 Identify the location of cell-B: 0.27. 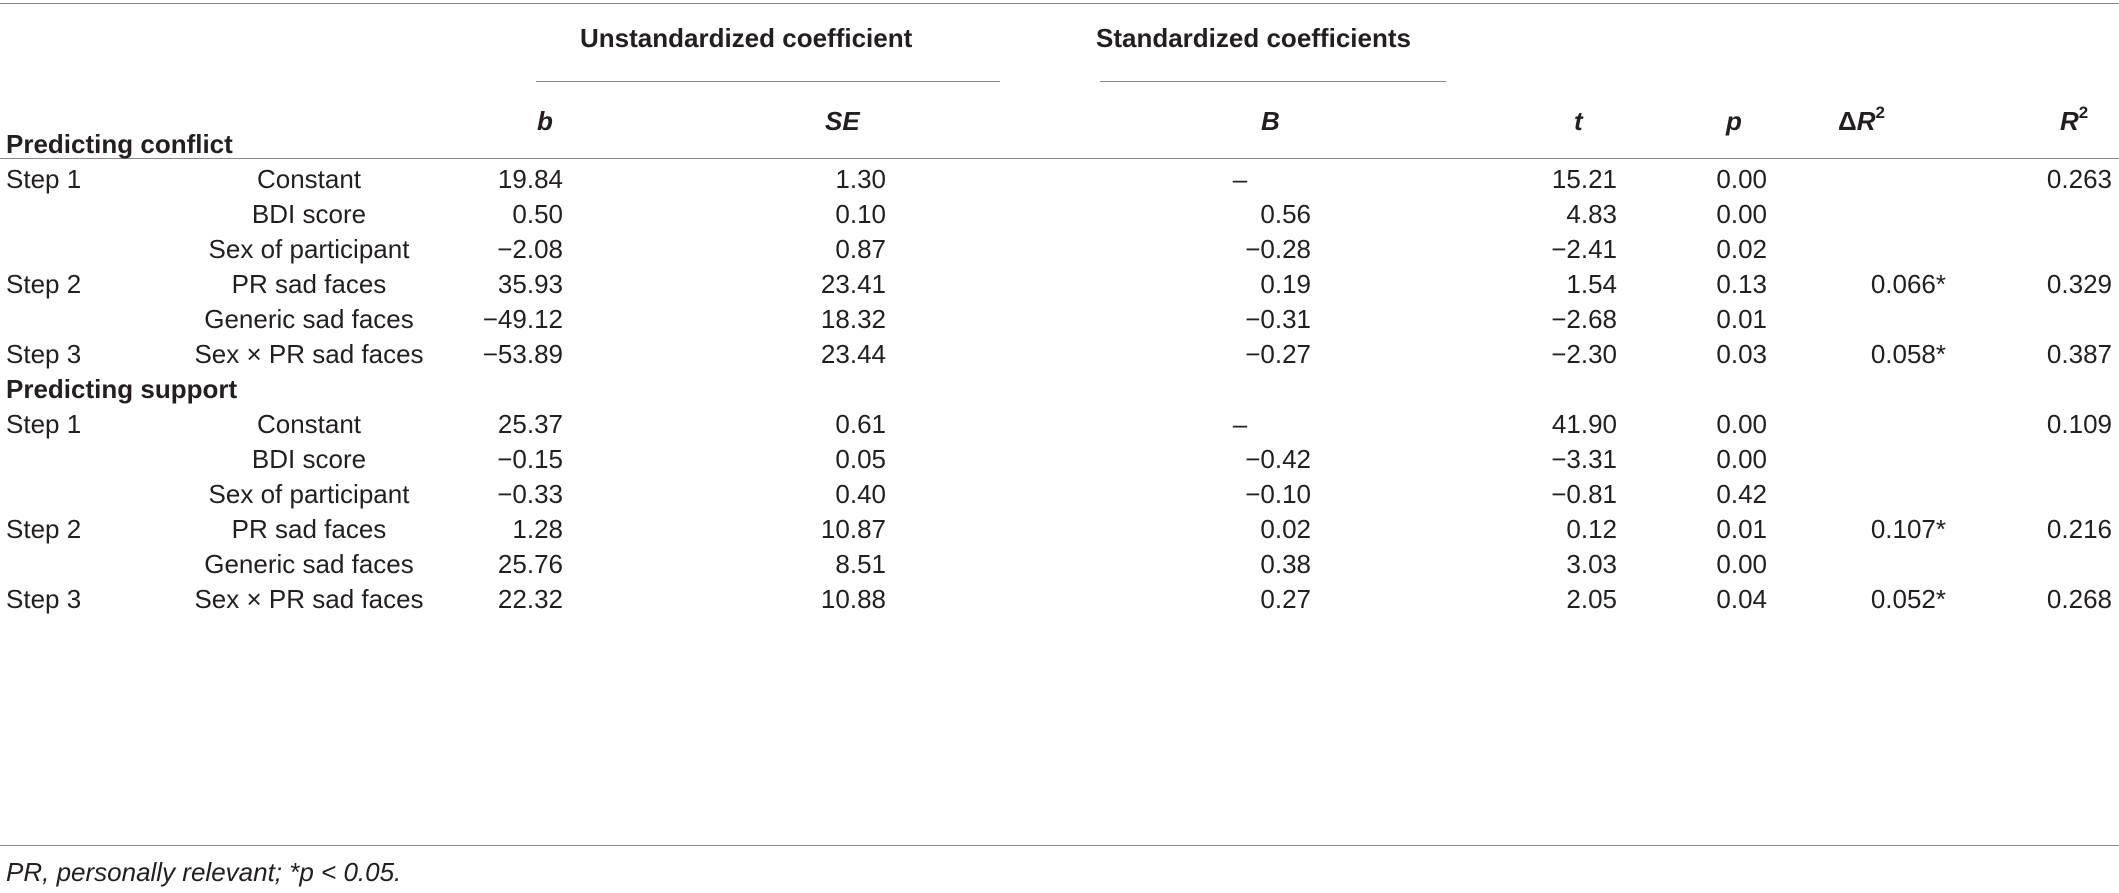
(1285, 599).